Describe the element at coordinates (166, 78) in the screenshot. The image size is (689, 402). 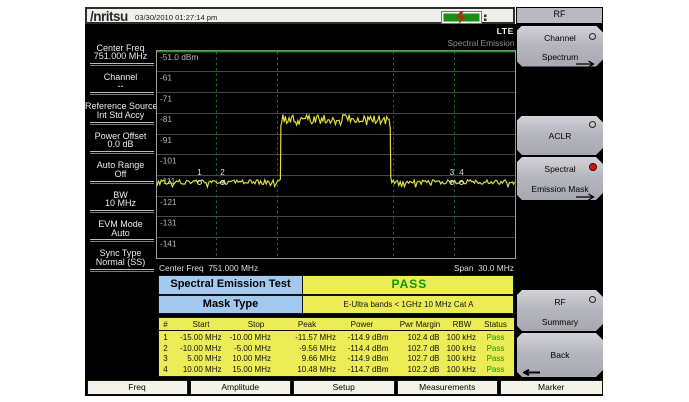
I see `svg-text: -61` at that location.